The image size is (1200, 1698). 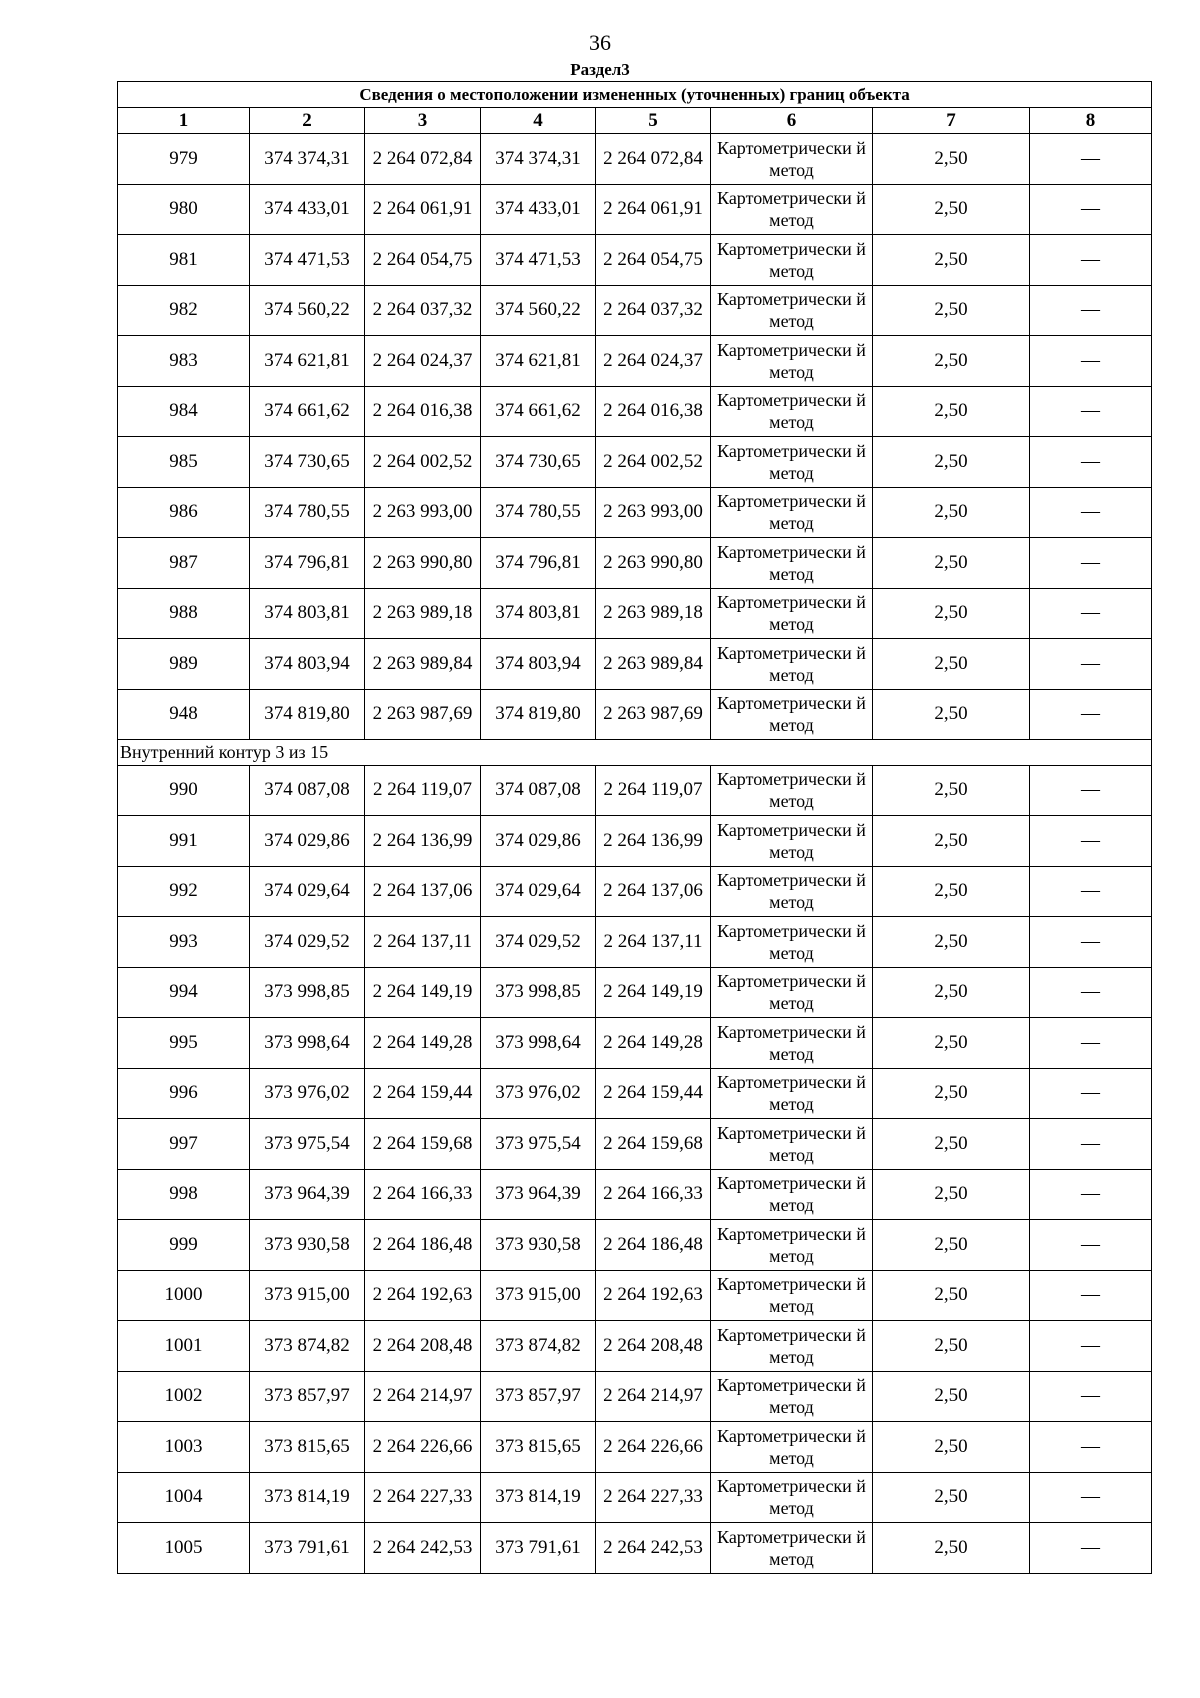 I want to click on x-new-cell: 373 791,61, so click(x=538, y=1548).